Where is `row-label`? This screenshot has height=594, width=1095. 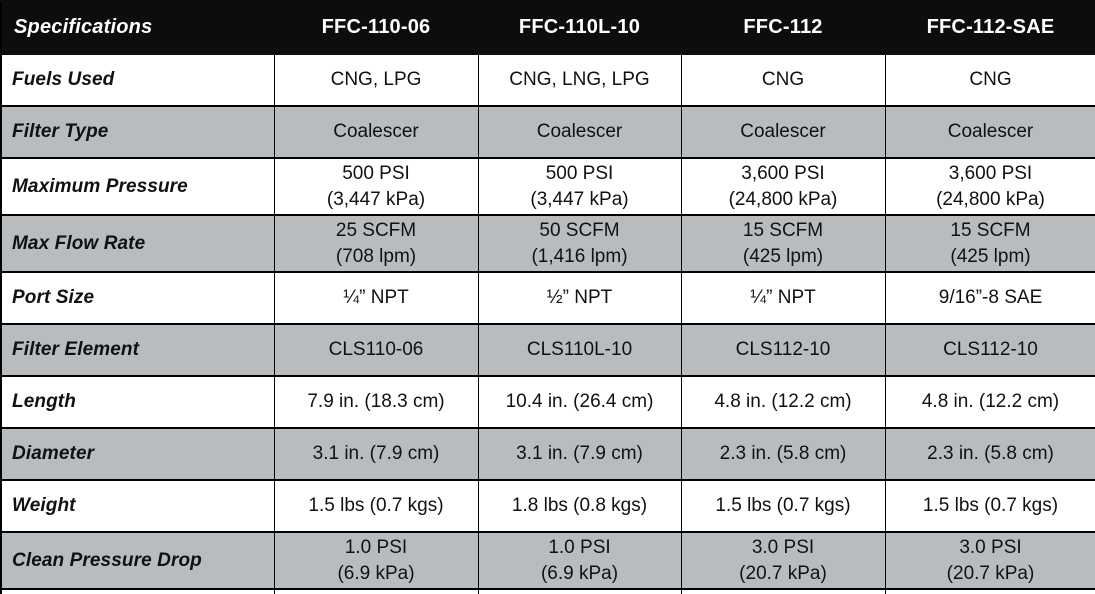 row-label is located at coordinates (137, 591).